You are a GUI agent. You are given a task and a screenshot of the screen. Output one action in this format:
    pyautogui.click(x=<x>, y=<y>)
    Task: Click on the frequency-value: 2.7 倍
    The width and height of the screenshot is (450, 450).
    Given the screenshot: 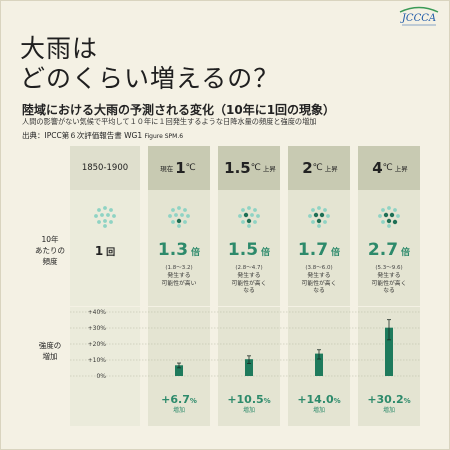 What is the action you would take?
    pyautogui.click(x=389, y=250)
    